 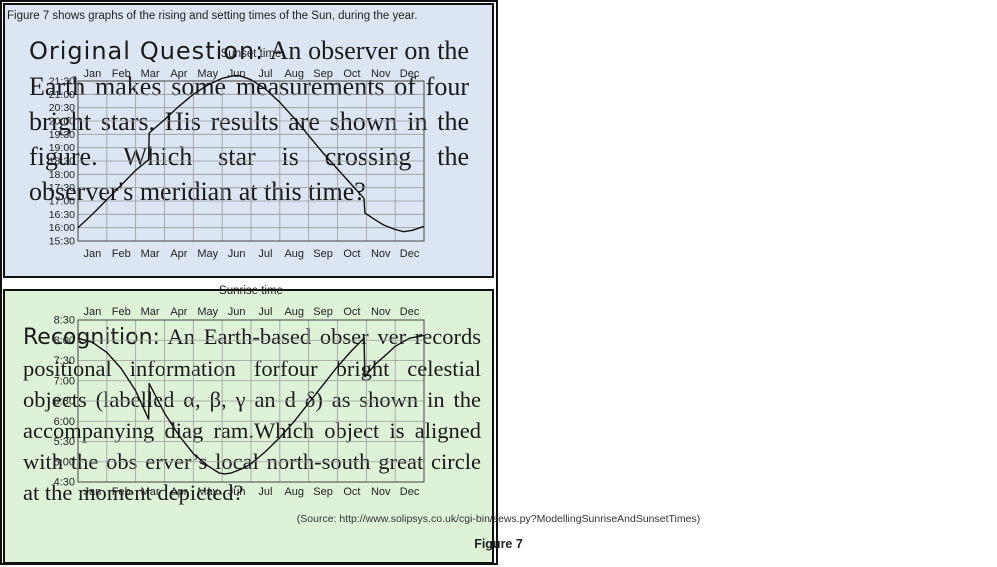 I want to click on y-tick-label: 16:00, so click(x=62, y=228).